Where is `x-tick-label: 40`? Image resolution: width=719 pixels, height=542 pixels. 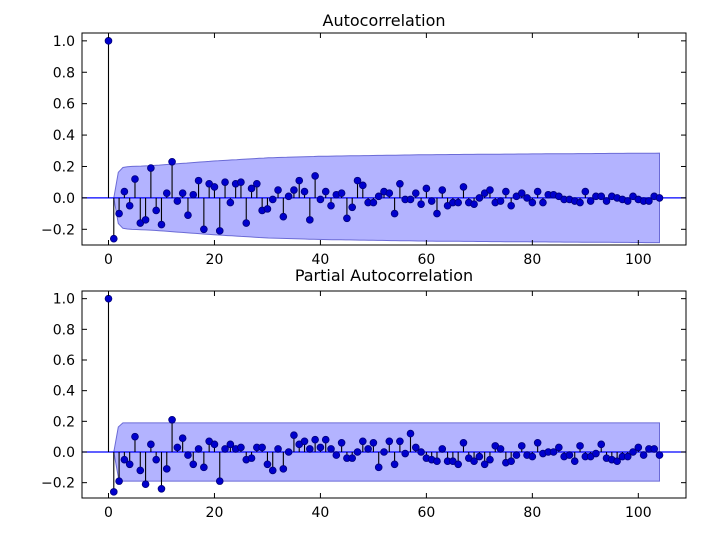 x-tick-label: 40 is located at coordinates (321, 260).